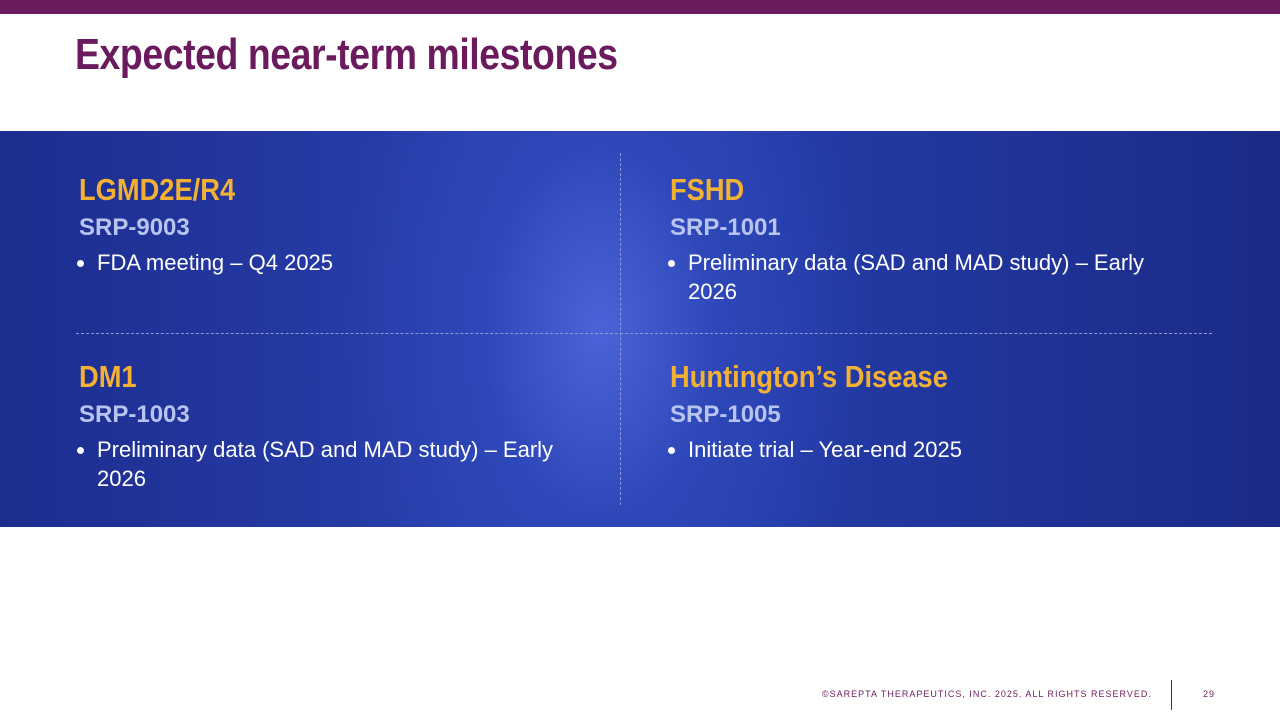 This screenshot has height=720, width=1280. Describe the element at coordinates (939, 449) in the screenshot. I see `milestone: Initiate trial – Year-end 2025` at that location.